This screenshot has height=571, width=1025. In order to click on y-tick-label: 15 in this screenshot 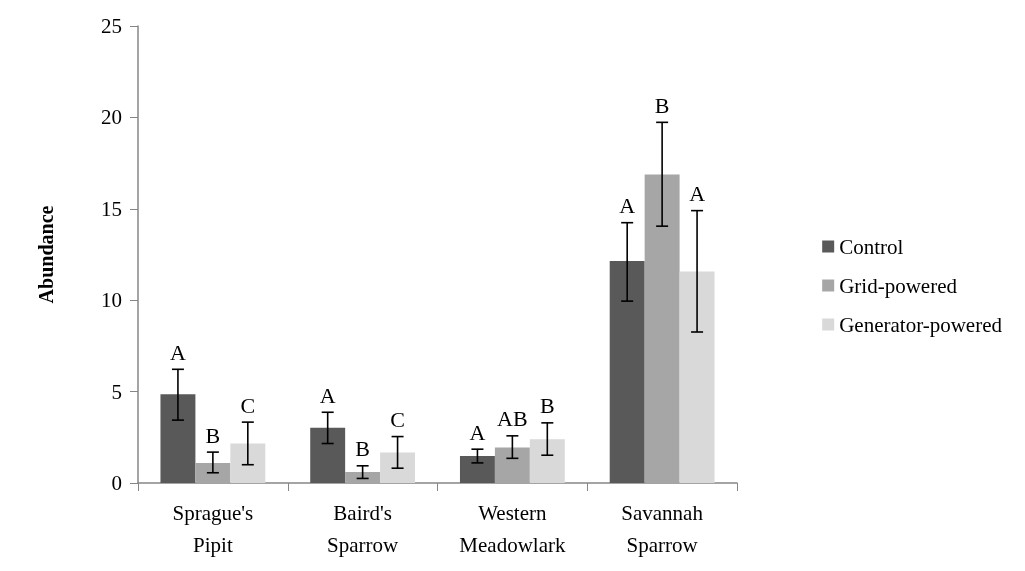, I will do `click(111, 208)`.